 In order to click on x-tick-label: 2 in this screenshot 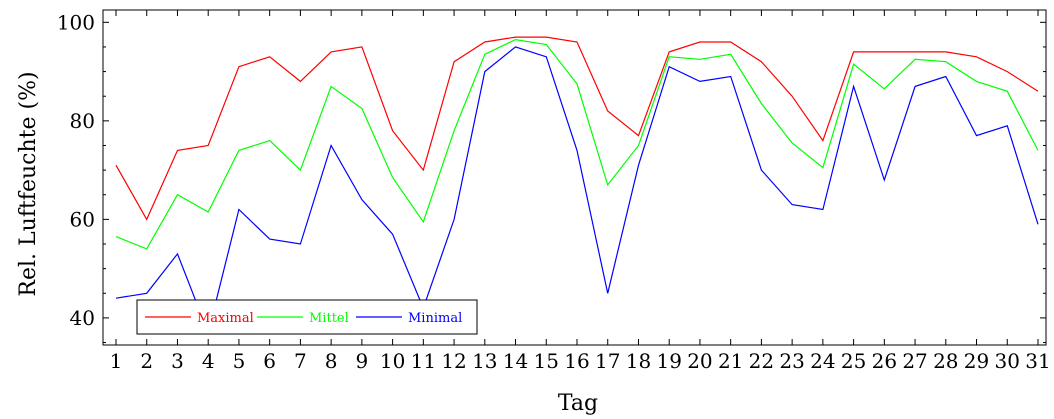, I will do `click(146, 361)`.